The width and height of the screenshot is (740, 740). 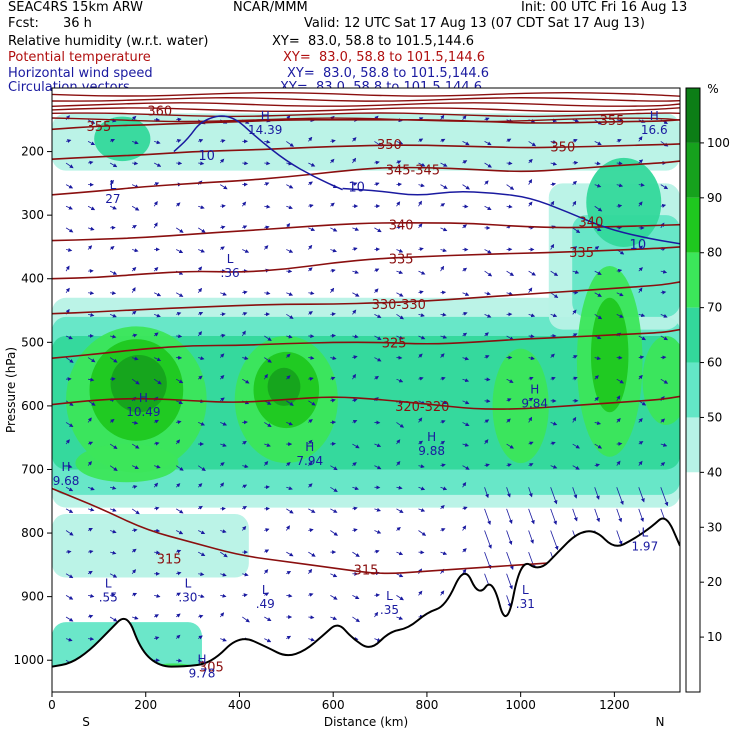 What do you see at coordinates (187, 597) in the screenshot?
I see `extremum-value: .30` at bounding box center [187, 597].